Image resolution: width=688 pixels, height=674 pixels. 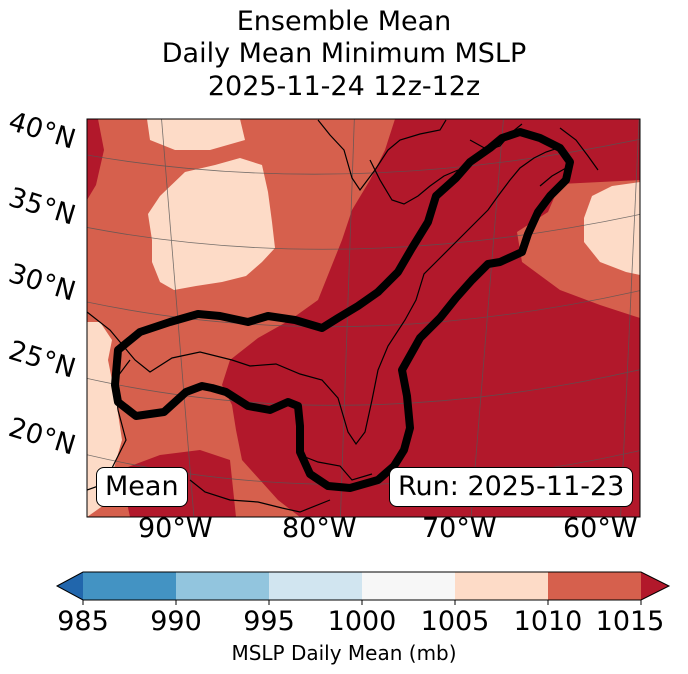 What do you see at coordinates (548, 621) in the screenshot?
I see `colorbar-tick-1010: 1010` at bounding box center [548, 621].